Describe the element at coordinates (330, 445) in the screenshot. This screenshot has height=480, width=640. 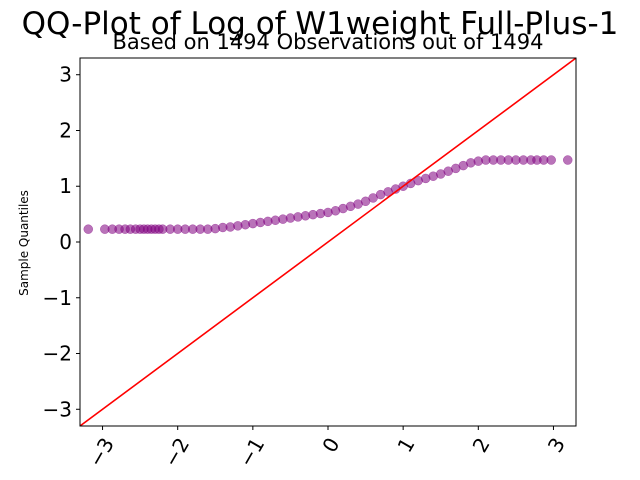
I see `x-tick-label: 0` at that location.